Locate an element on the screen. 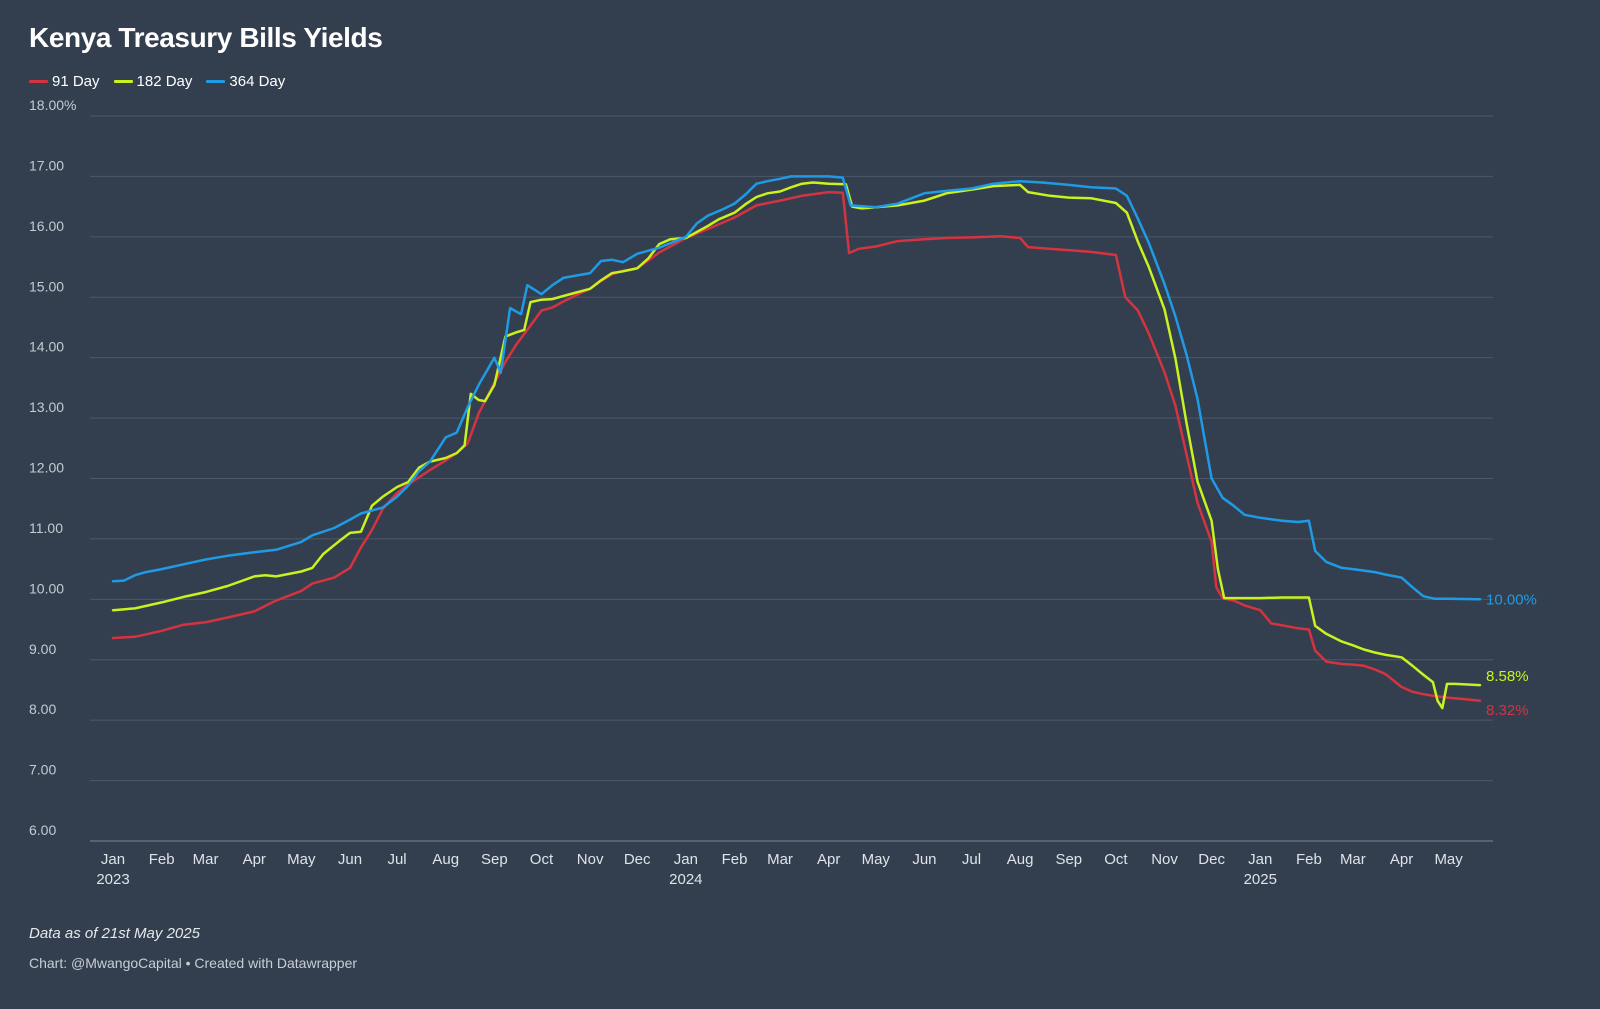 This screenshot has height=1009, width=1600. y-tick-label: 9.00 is located at coordinates (42, 649).